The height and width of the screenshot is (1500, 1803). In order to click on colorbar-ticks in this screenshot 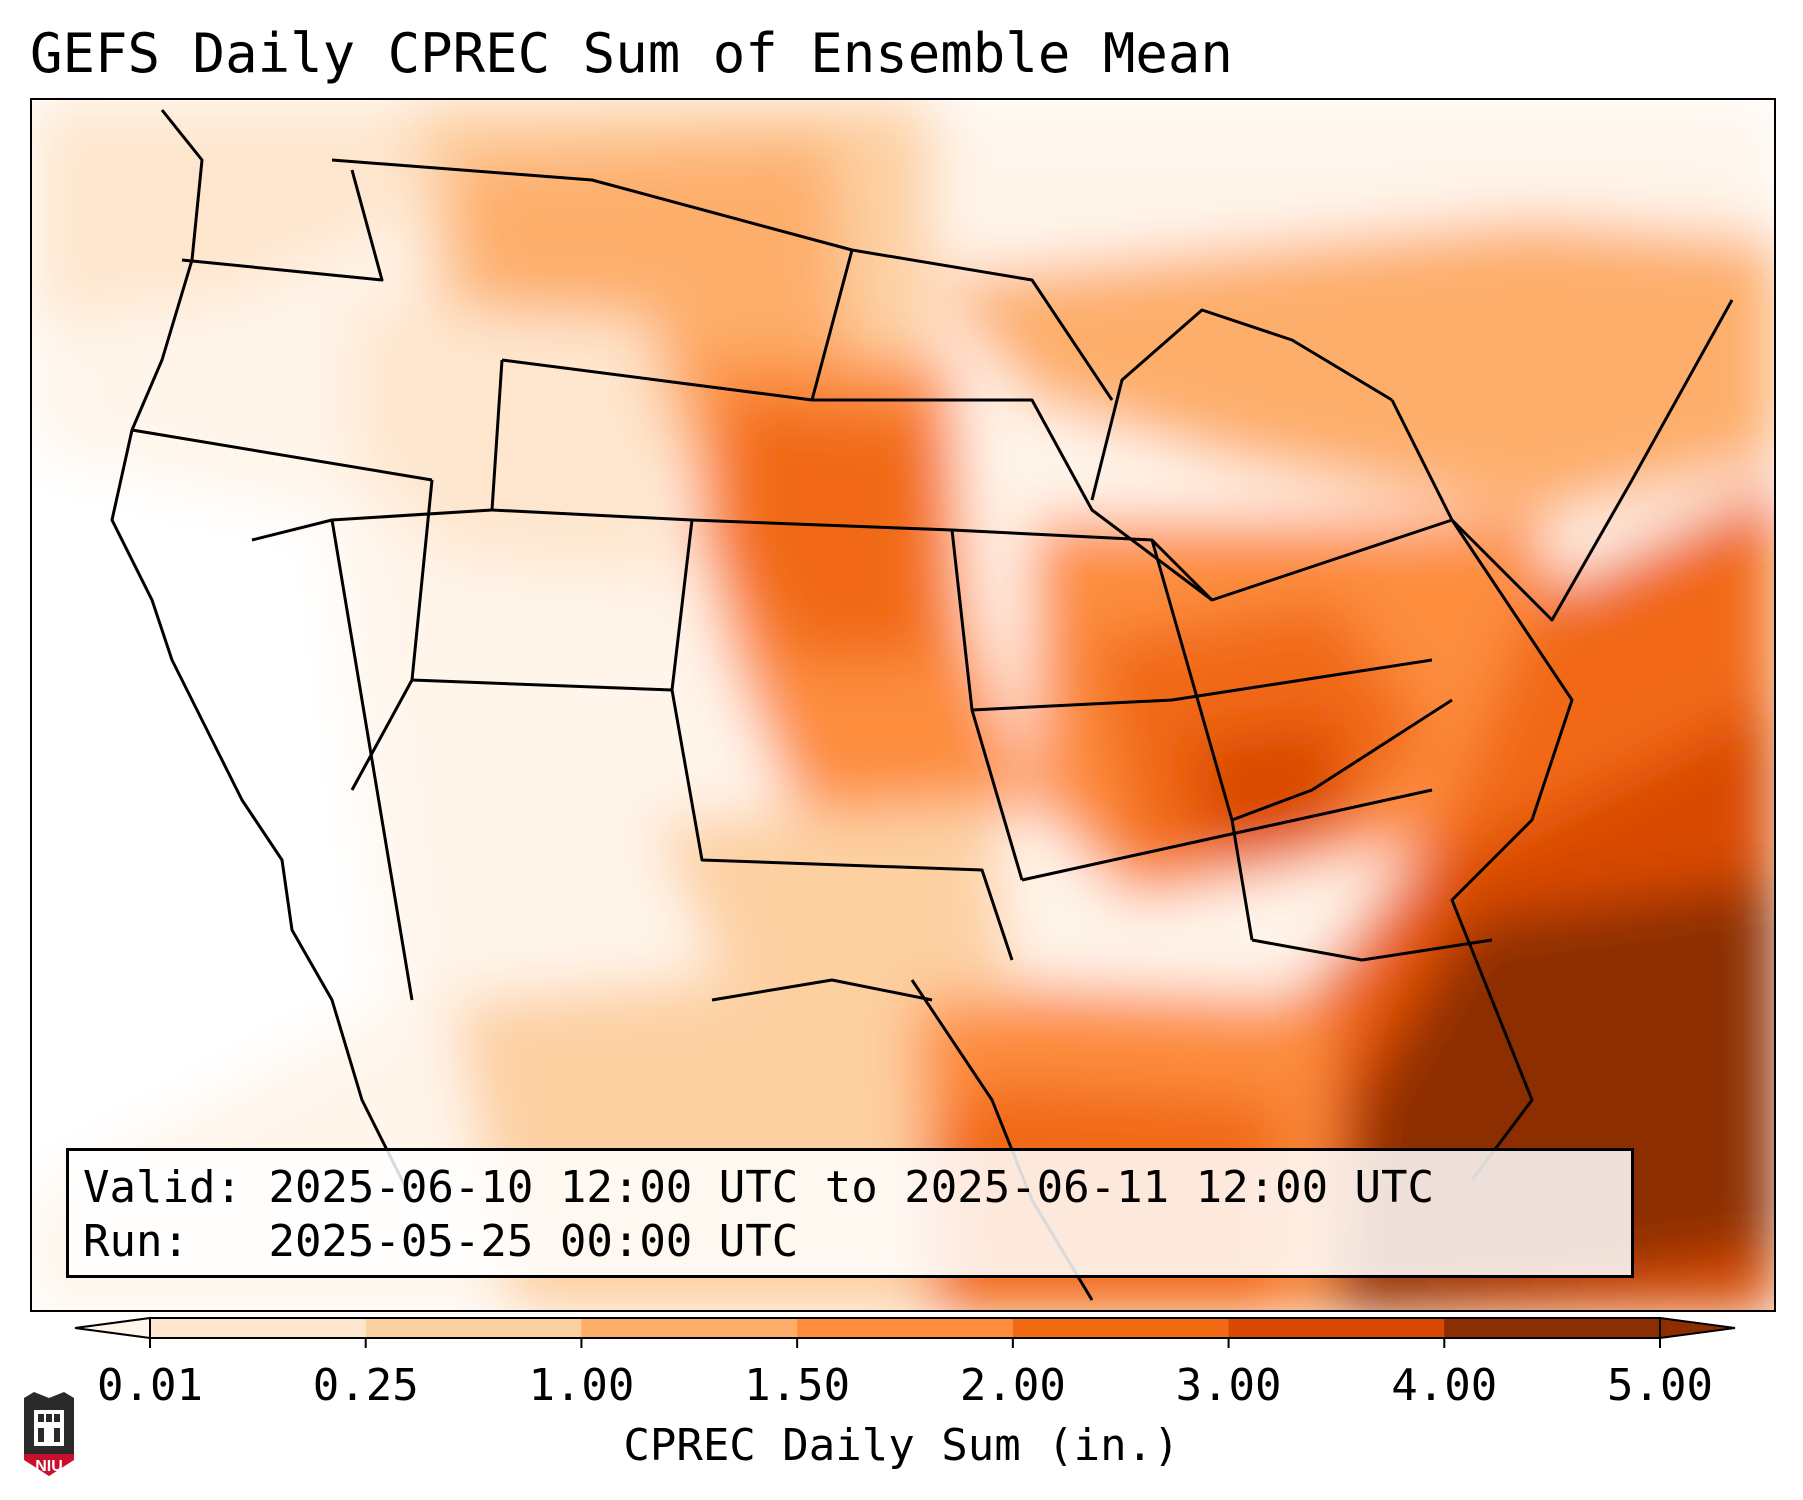, I will do `click(905, 1343)`.